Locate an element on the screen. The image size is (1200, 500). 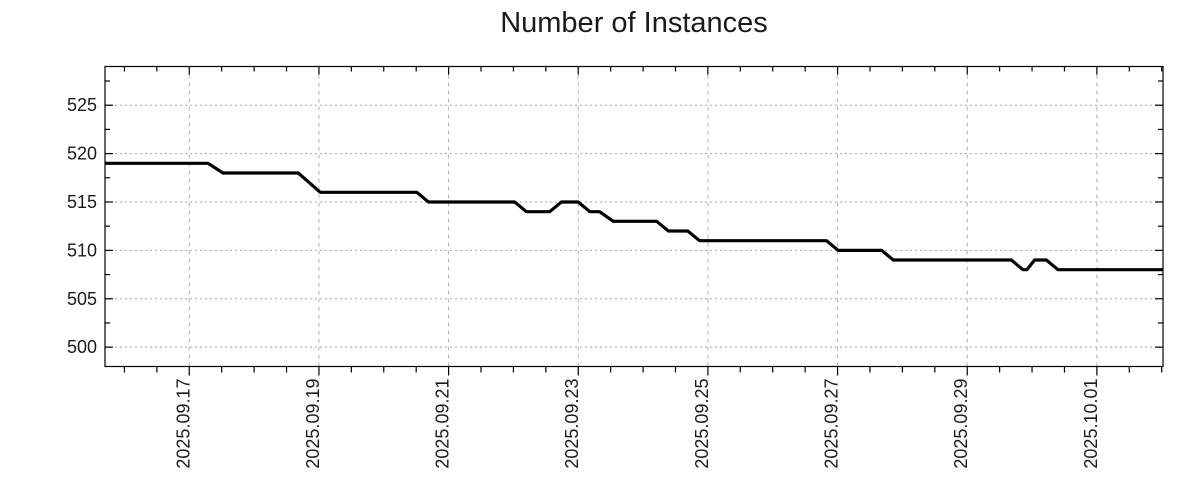
x-tick-label: 2025.10.01 is located at coordinates (1091, 424).